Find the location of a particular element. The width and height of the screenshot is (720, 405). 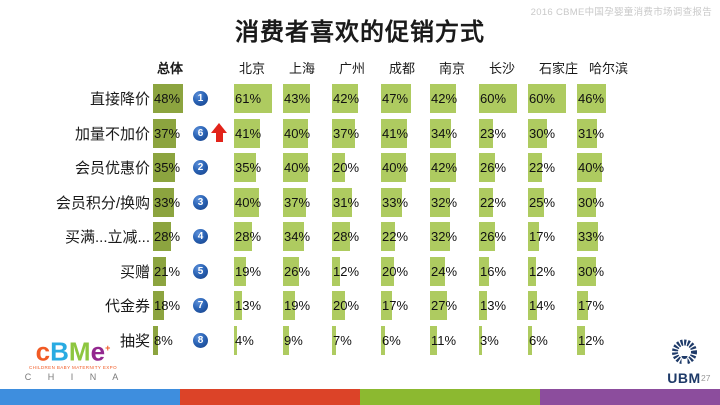

bar-value: 4% is located at coordinates (244, 340).